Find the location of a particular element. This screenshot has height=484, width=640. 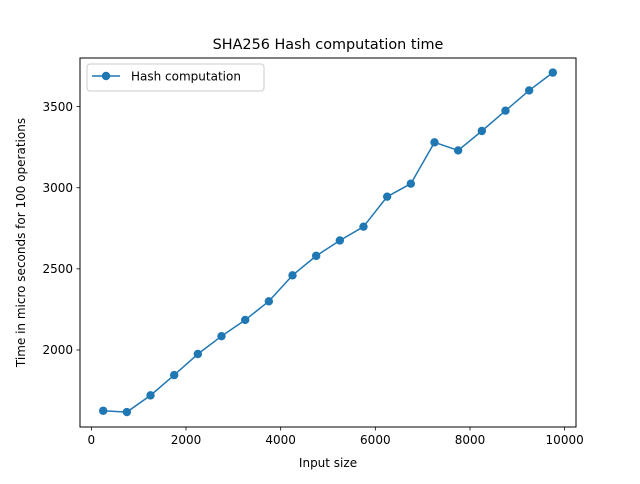

y-axis-label: Time in micro seconds for 100 operations is located at coordinates (21, 243).